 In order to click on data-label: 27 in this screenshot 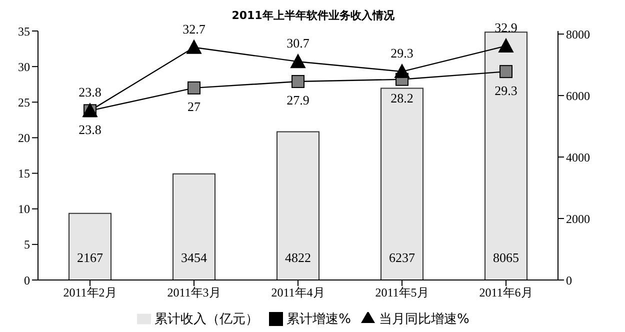, I will do `click(194, 106)`.